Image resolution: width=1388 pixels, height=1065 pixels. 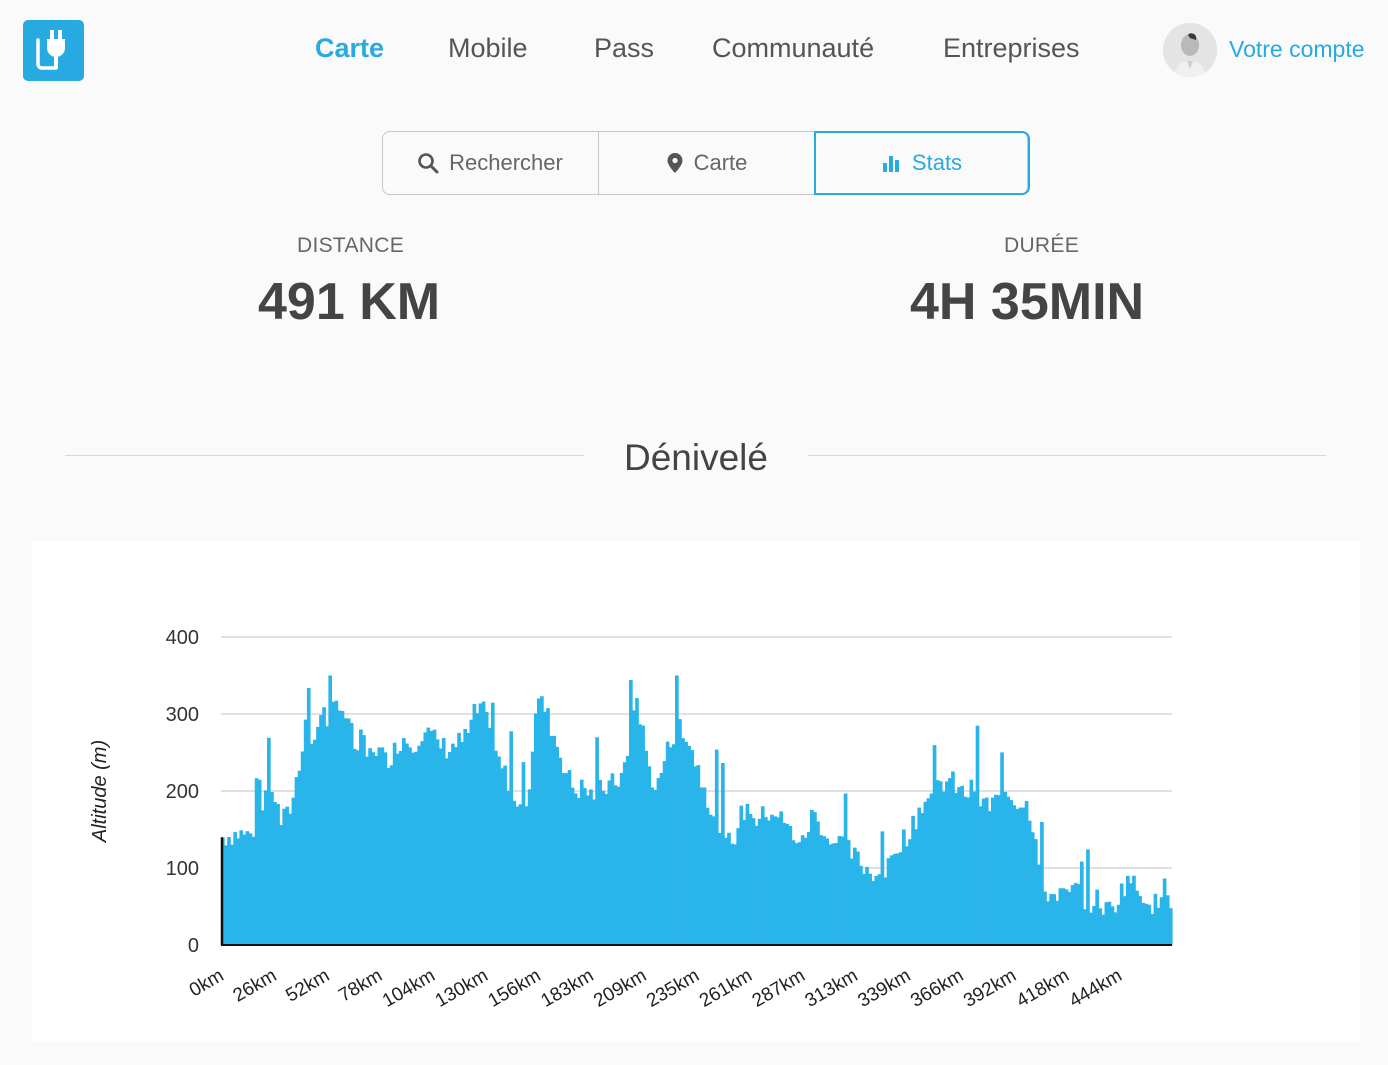 I want to click on app-logo, so click(x=53, y=50).